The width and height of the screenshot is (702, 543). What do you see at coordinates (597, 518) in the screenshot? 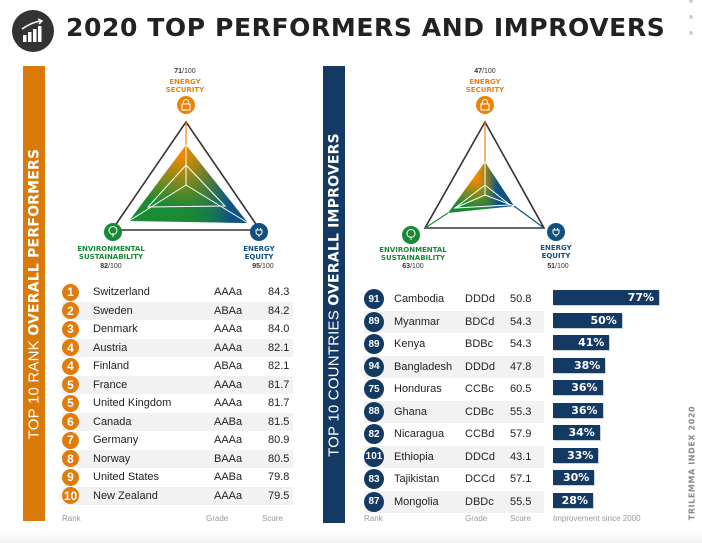
I see `improvement-column-label: Improvement since 2000` at bounding box center [597, 518].